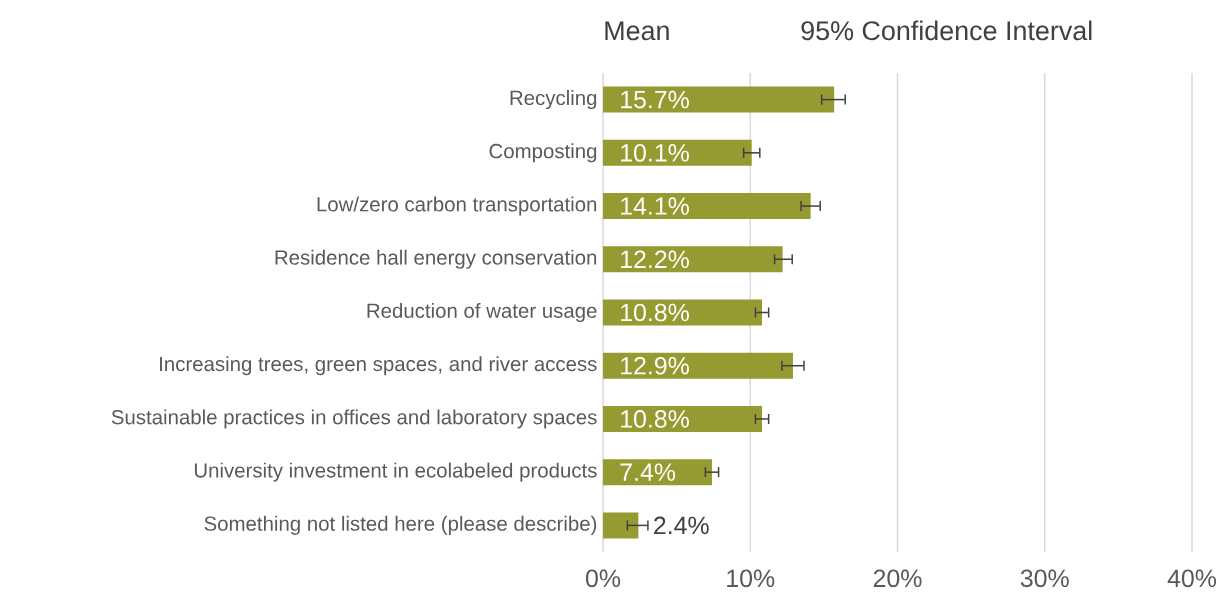 The width and height of the screenshot is (1223, 597). What do you see at coordinates (637, 31) in the screenshot?
I see `text: Mean` at bounding box center [637, 31].